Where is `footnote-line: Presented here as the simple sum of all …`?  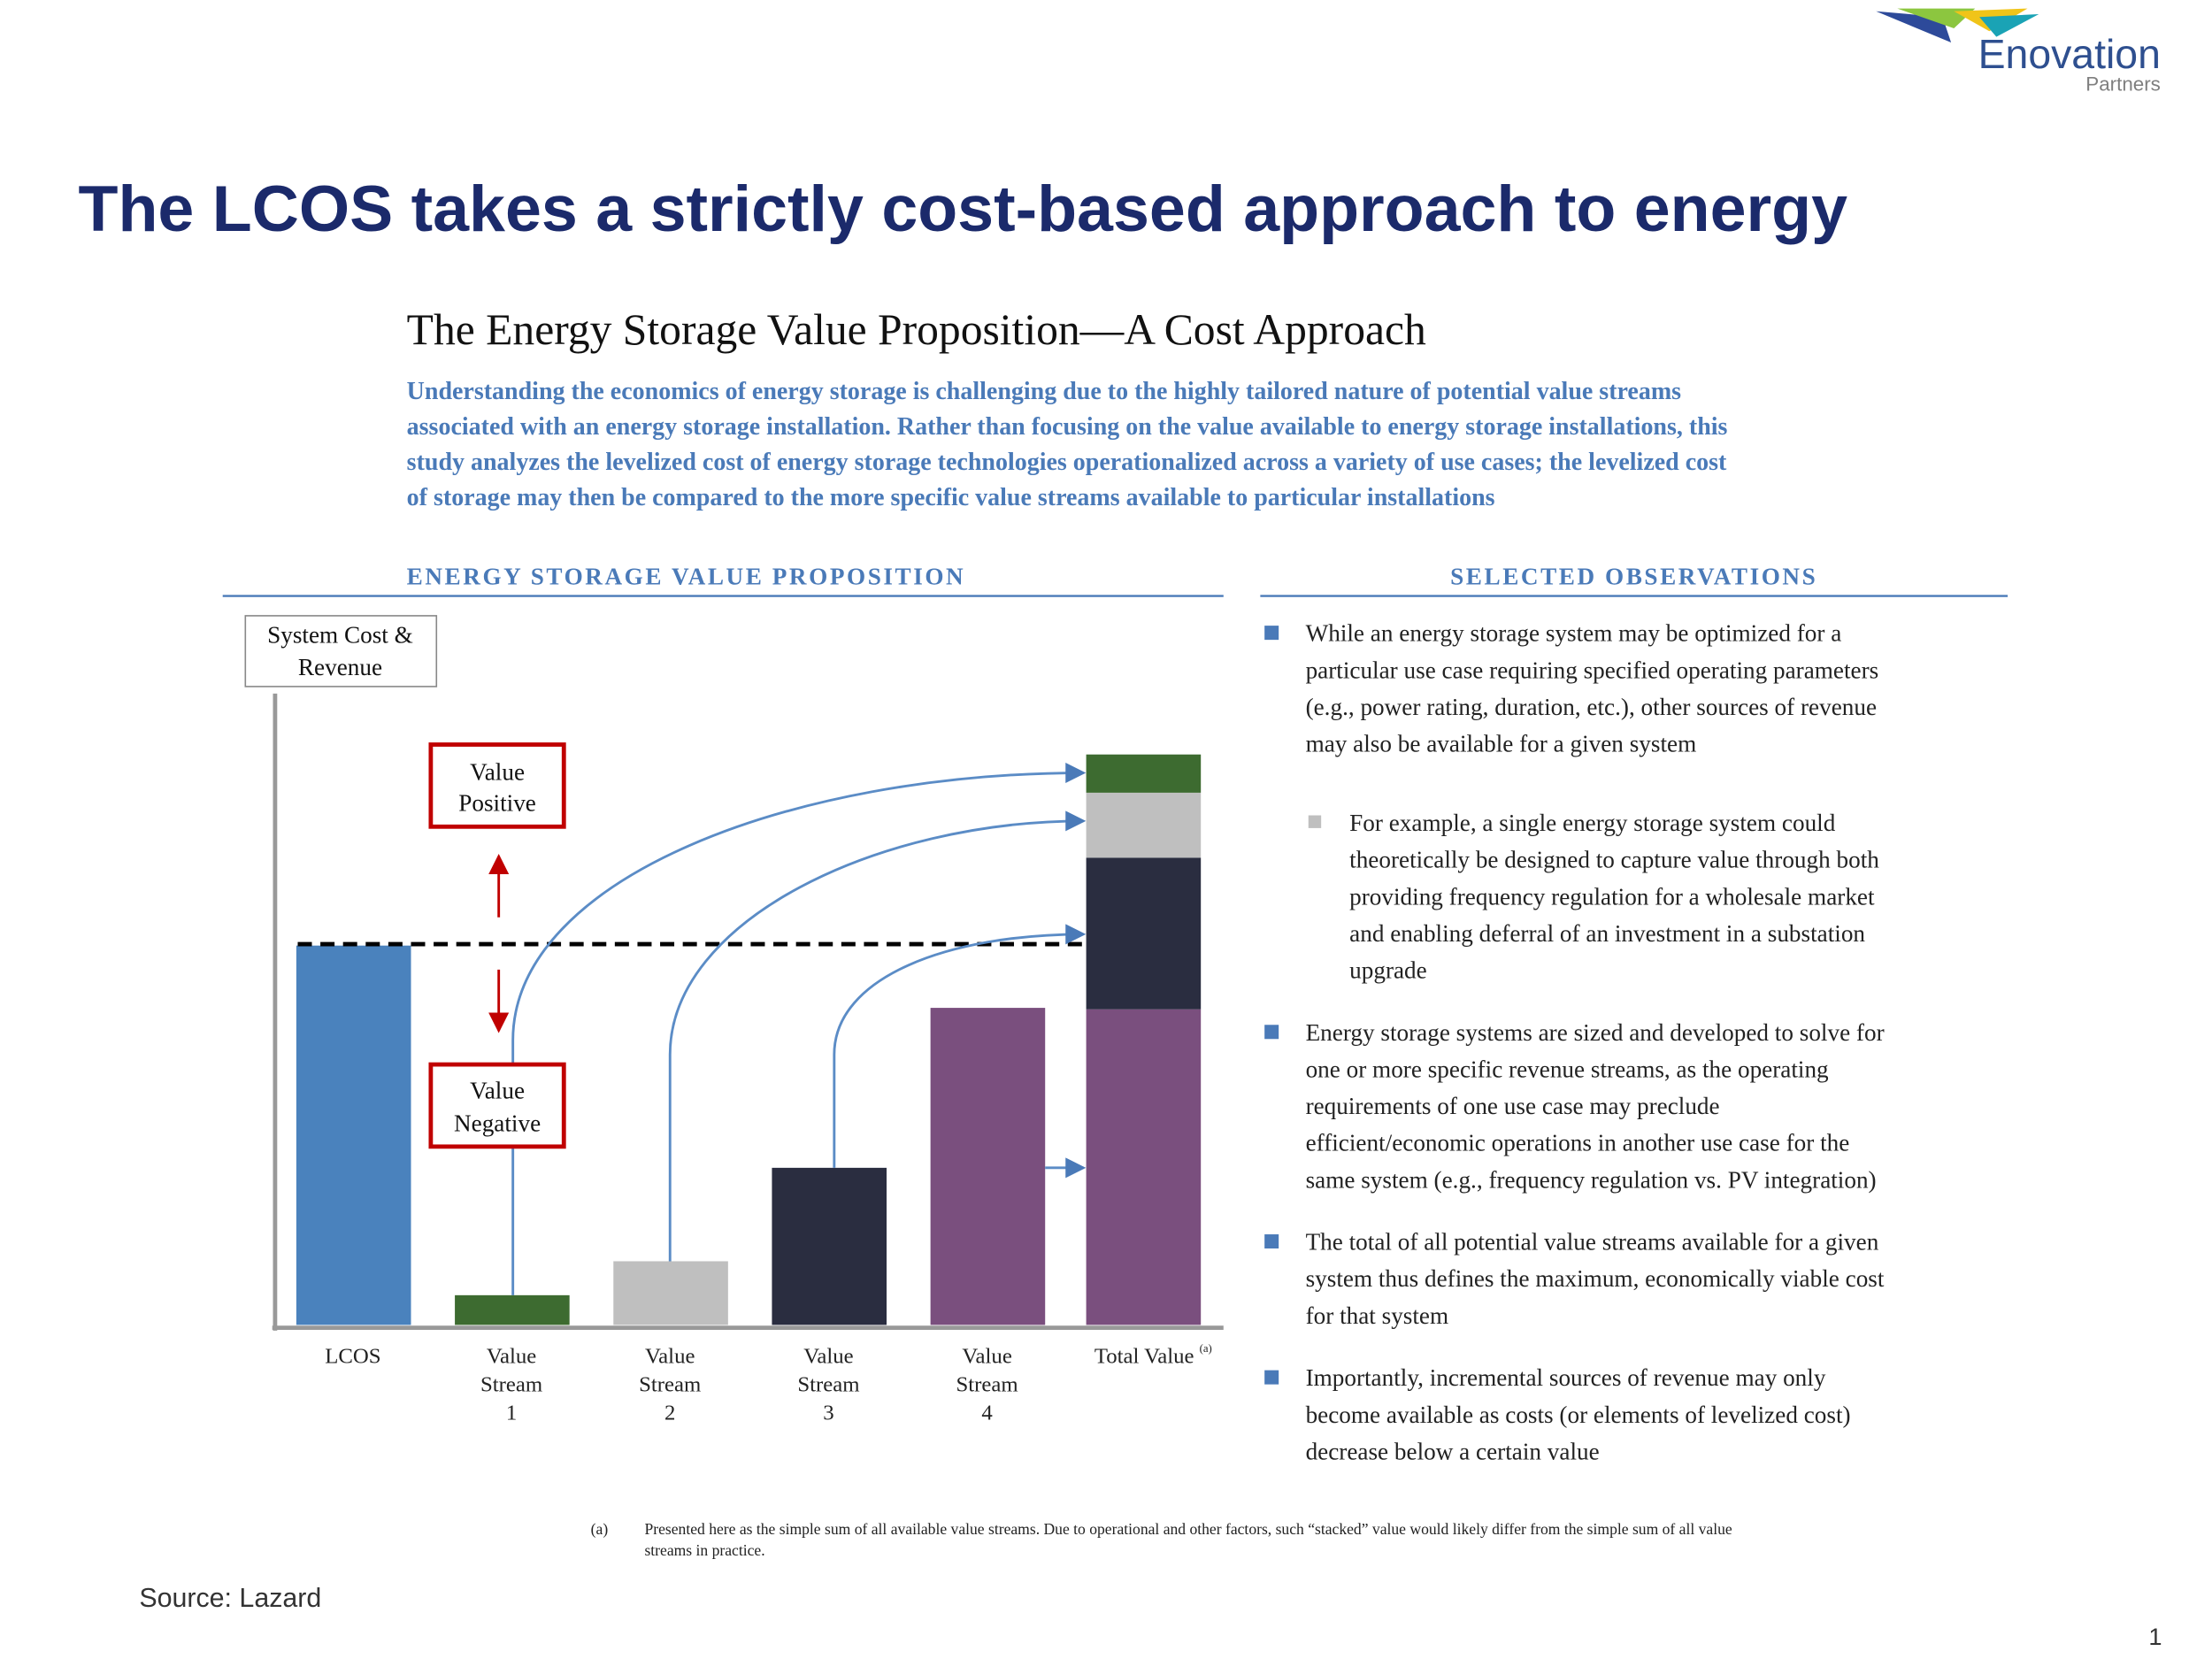
footnote-line: Presented here as the simple sum of all … is located at coordinates (1188, 1529).